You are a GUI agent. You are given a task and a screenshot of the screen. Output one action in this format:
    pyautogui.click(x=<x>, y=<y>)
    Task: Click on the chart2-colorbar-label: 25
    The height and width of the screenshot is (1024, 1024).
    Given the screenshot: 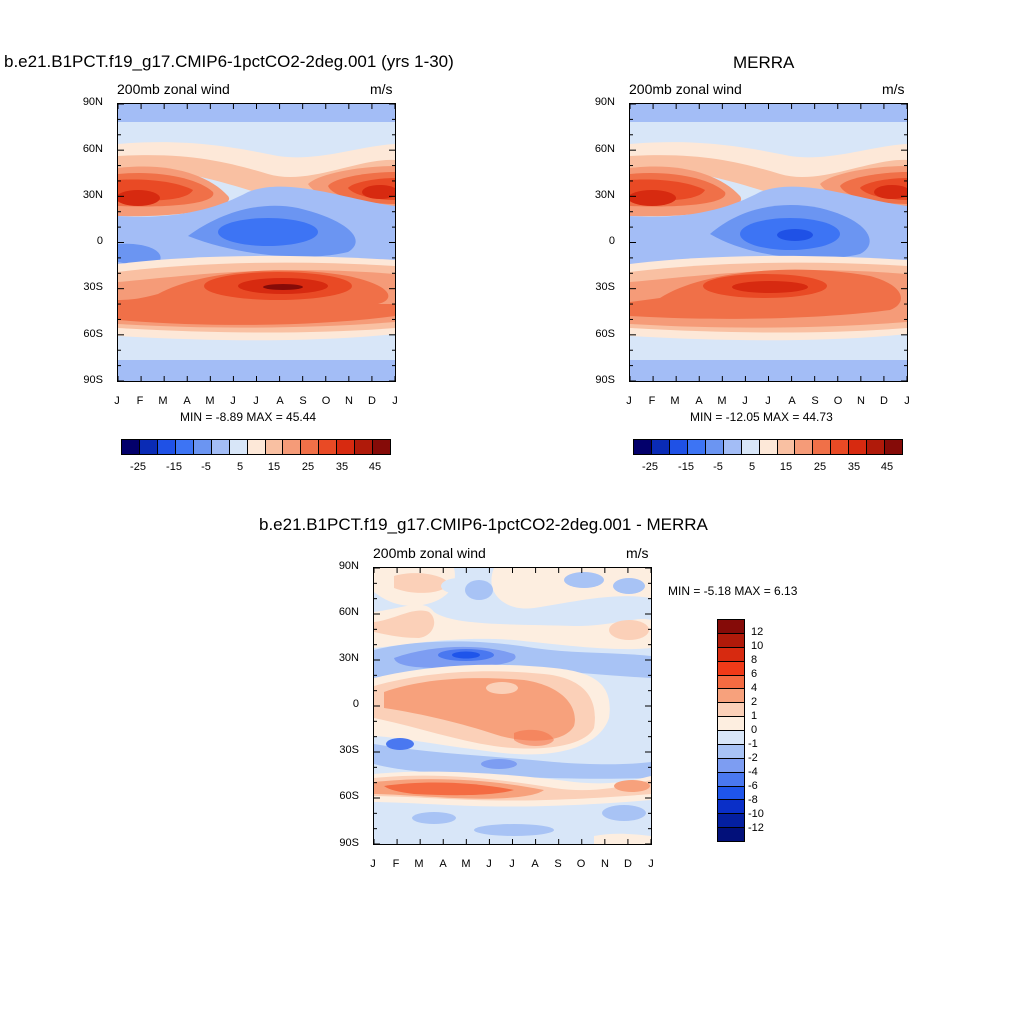 What is the action you would take?
    pyautogui.click(x=820, y=467)
    